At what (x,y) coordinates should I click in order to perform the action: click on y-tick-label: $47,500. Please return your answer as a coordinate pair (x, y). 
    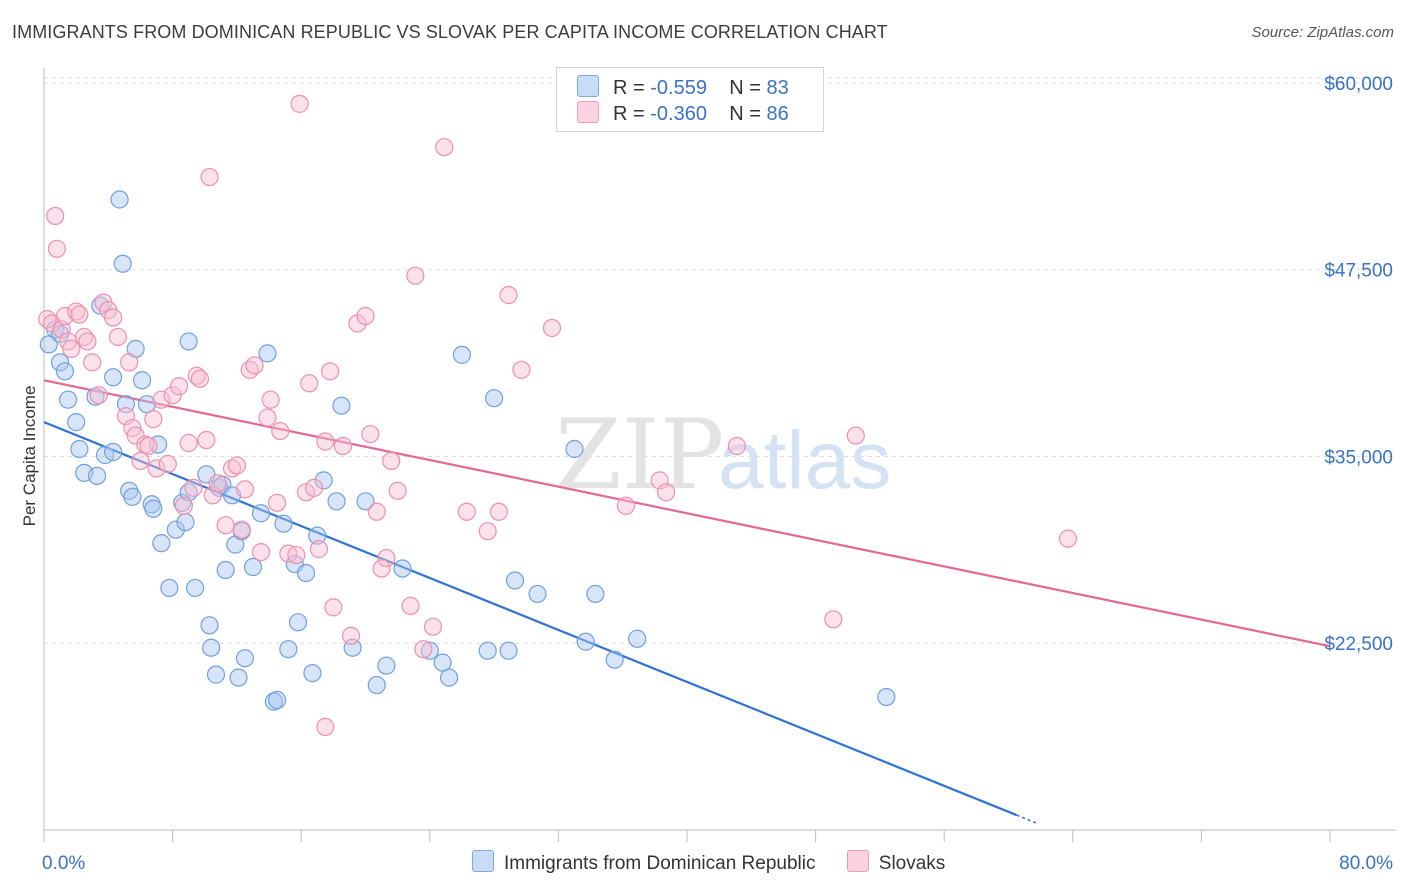
    Looking at the image, I should click on (1358, 271).